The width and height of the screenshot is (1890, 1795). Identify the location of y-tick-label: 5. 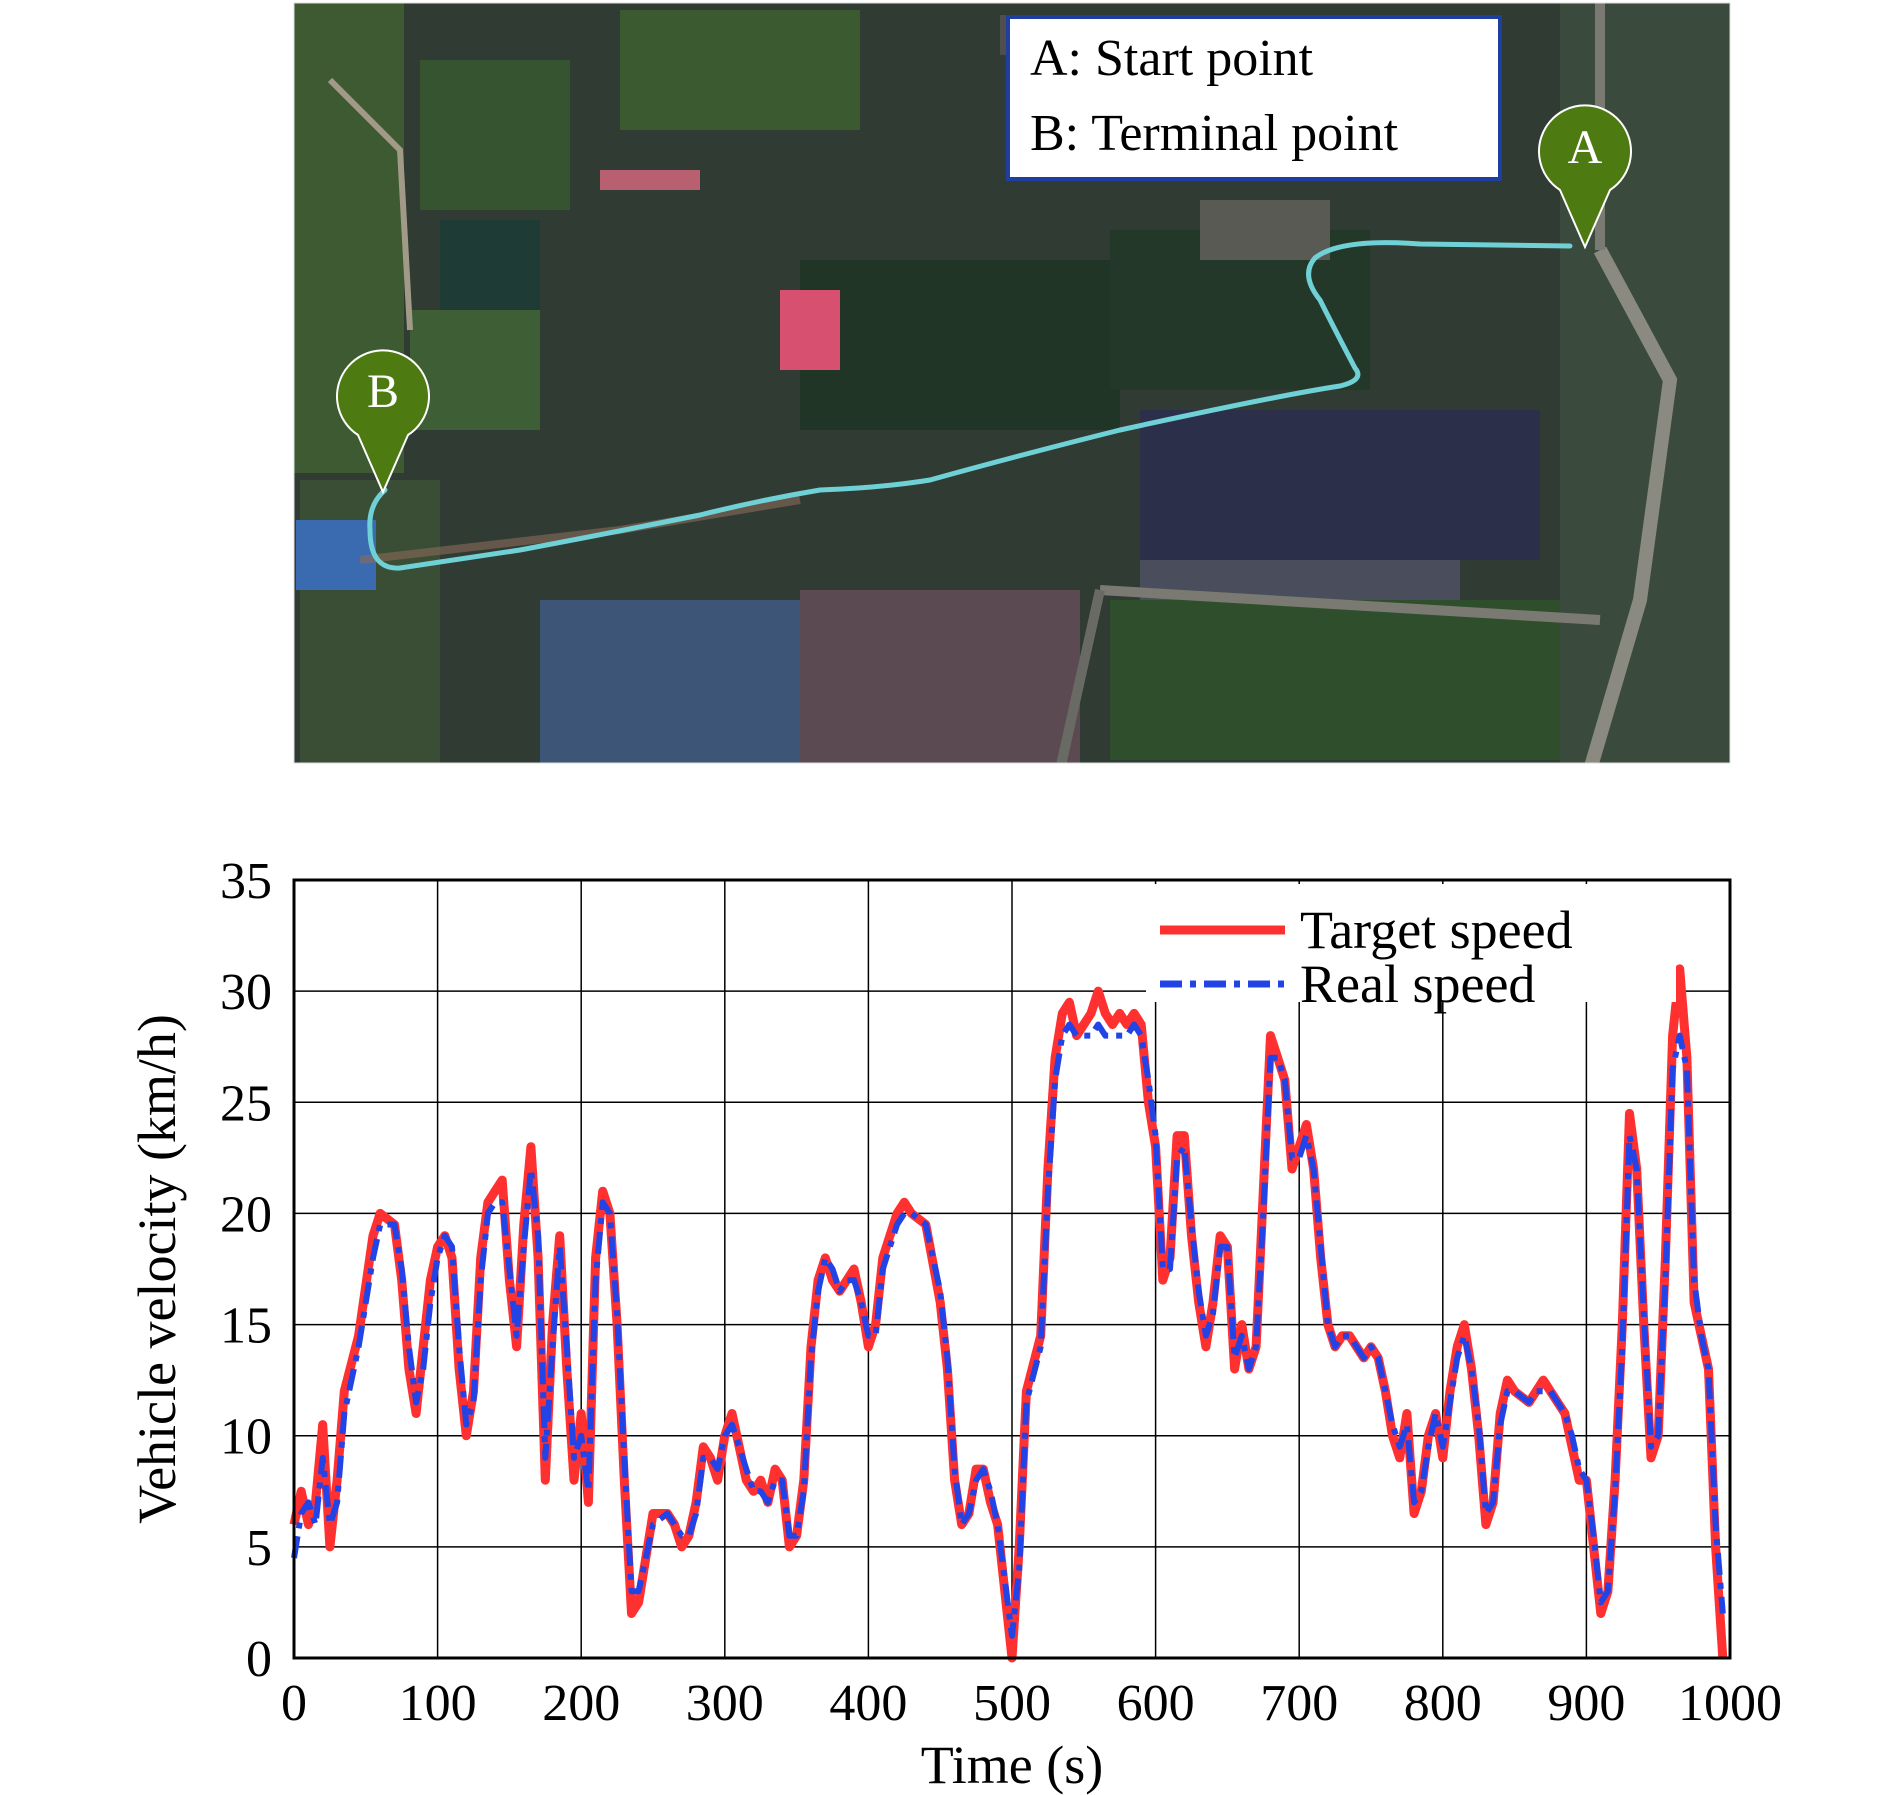
(259, 1548).